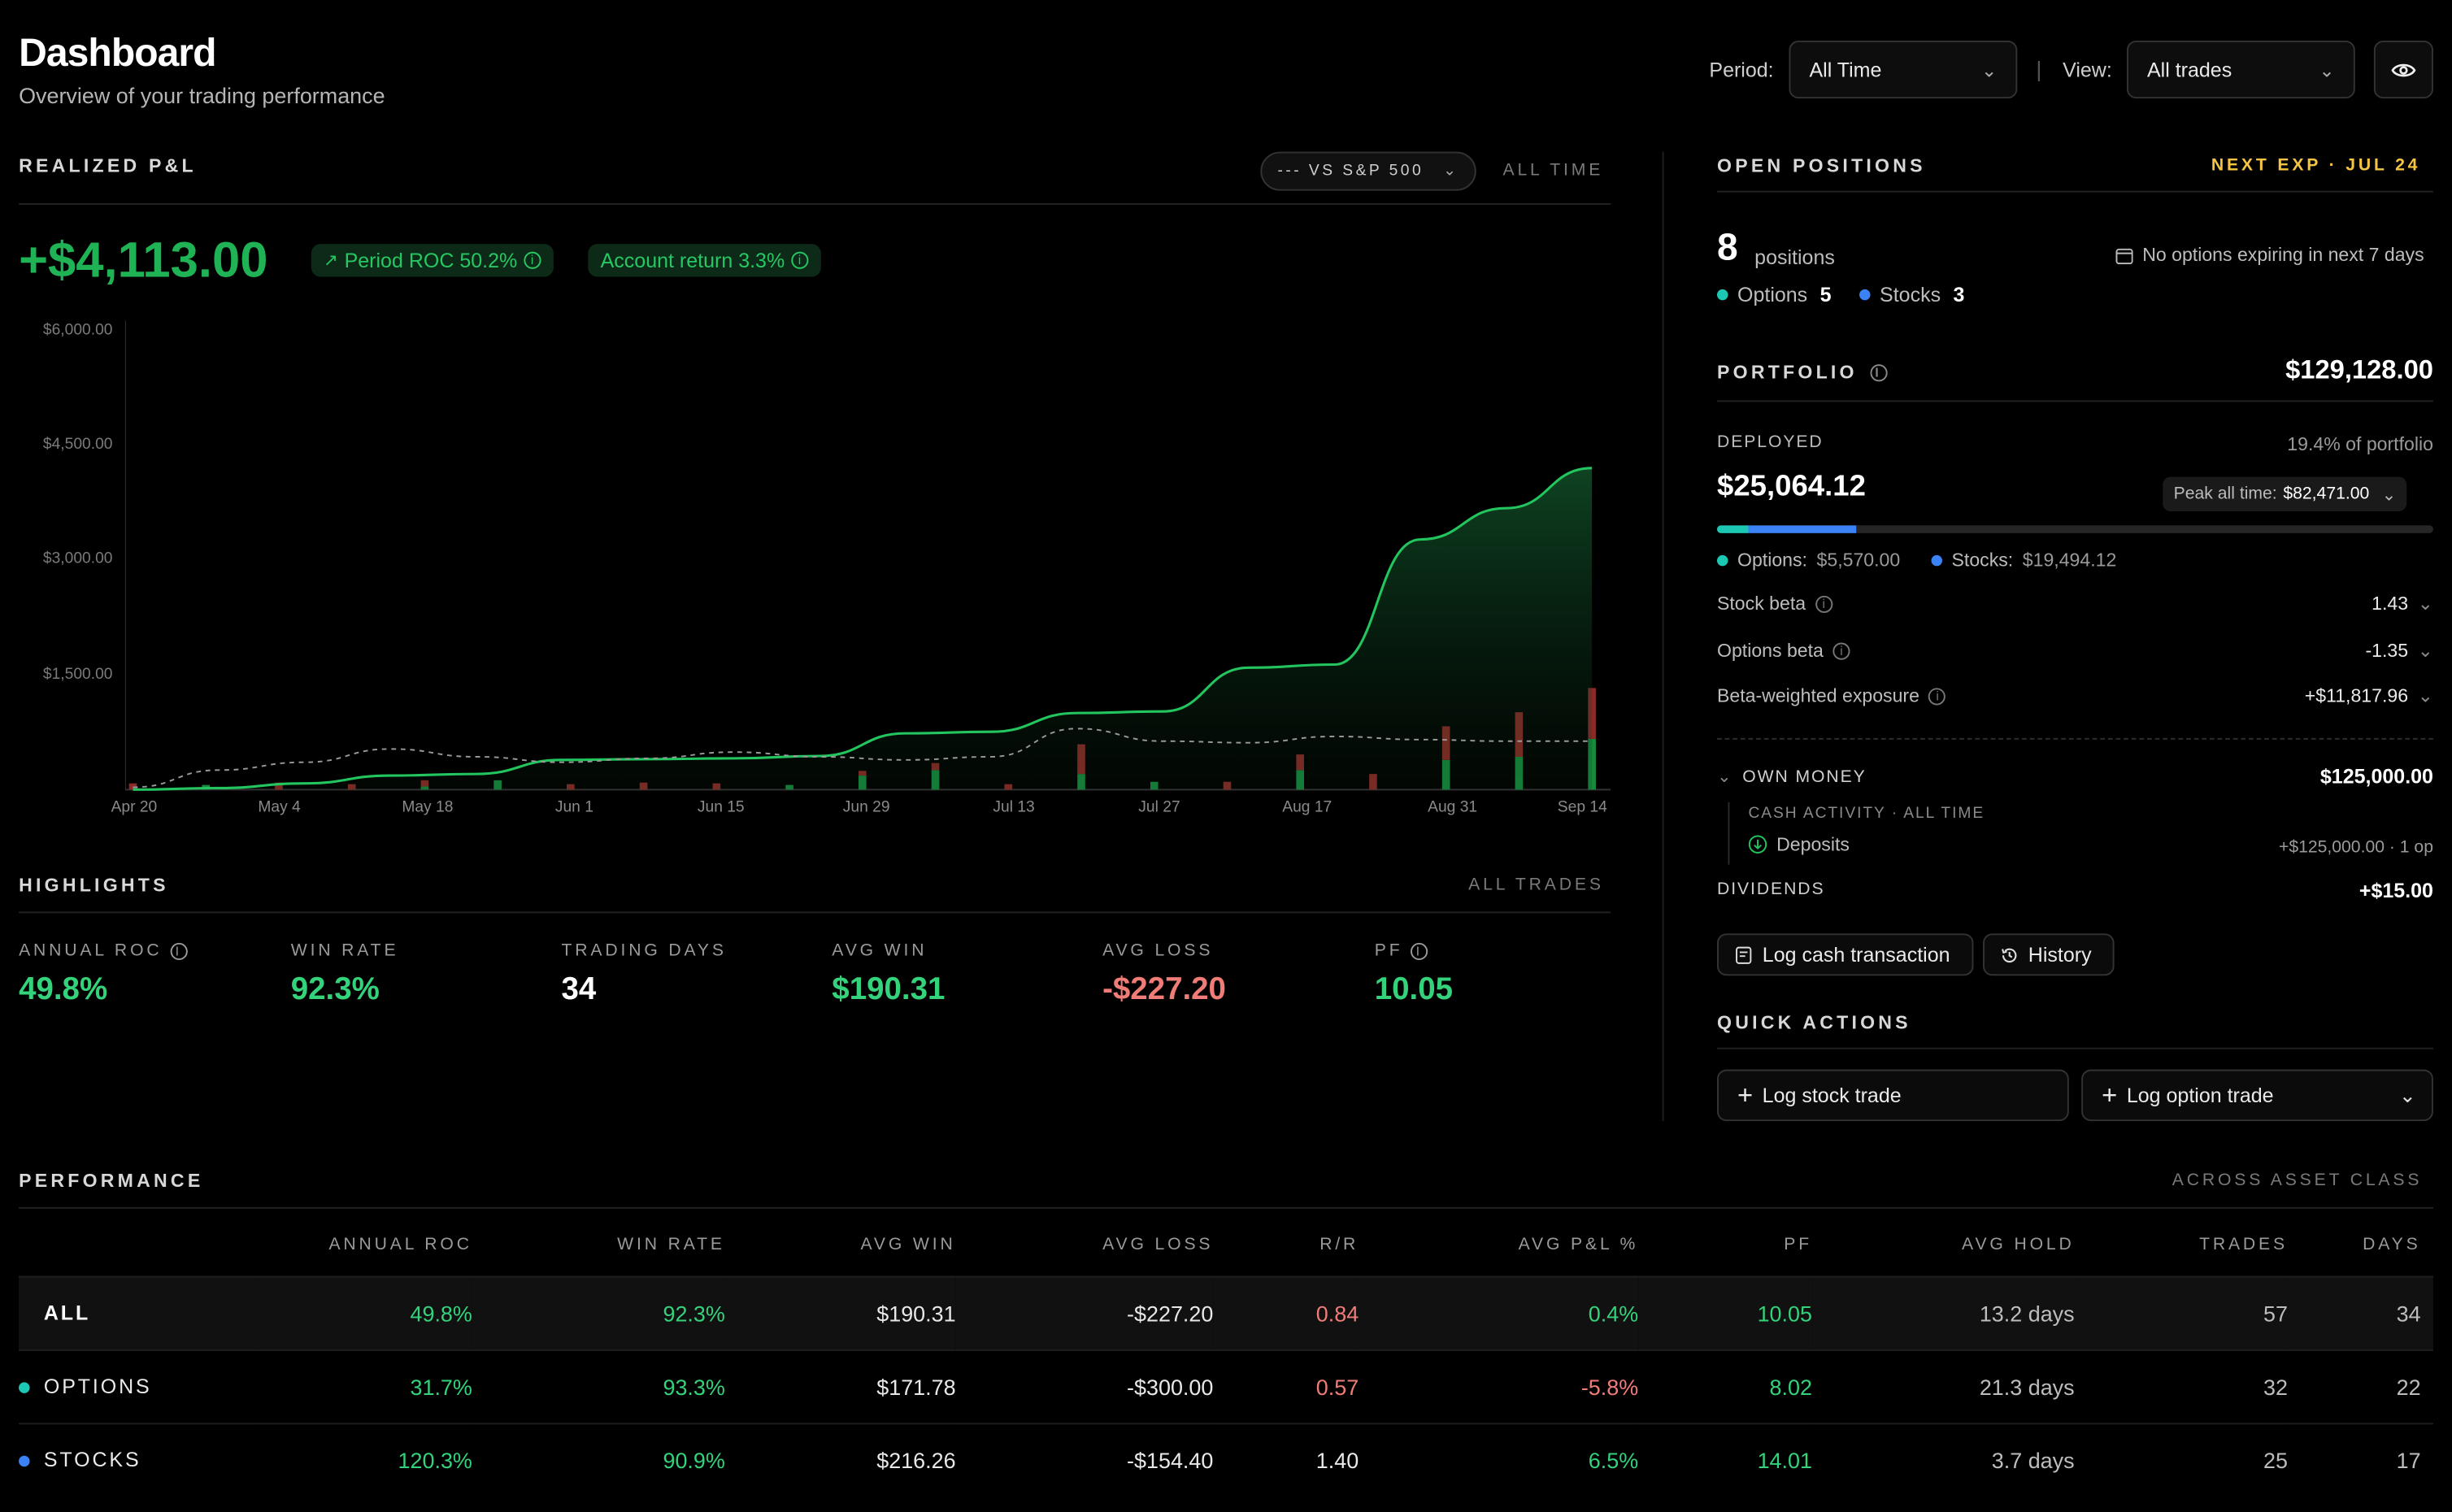 This screenshot has width=2452, height=1512. Describe the element at coordinates (25, 1461) in the screenshot. I see `stocks-dot` at that location.